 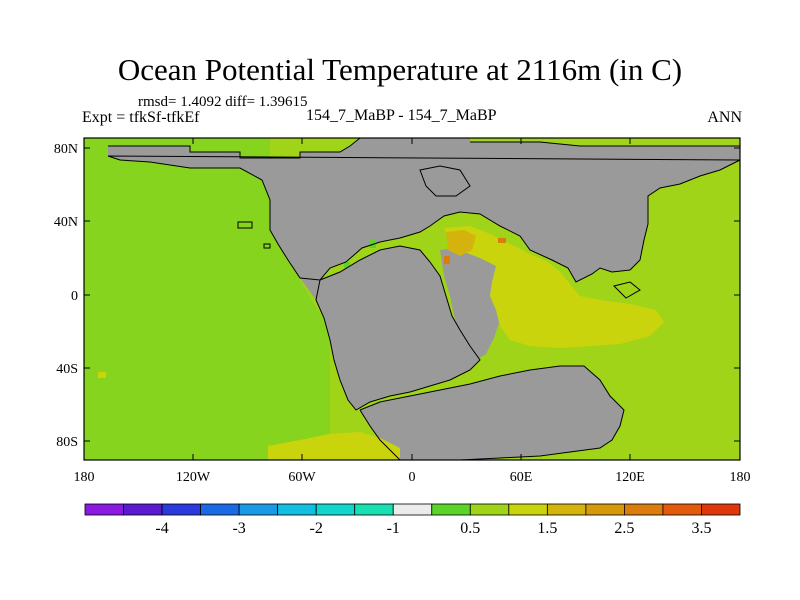 I want to click on colorbar-label: -2, so click(x=316, y=528).